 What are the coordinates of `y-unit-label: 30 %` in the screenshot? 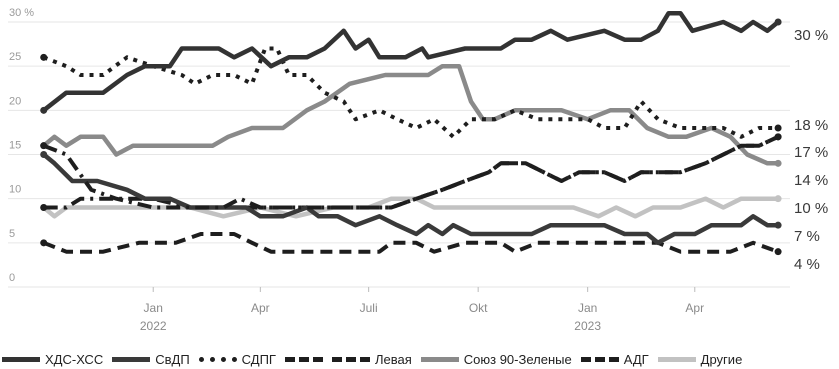 It's located at (21, 13).